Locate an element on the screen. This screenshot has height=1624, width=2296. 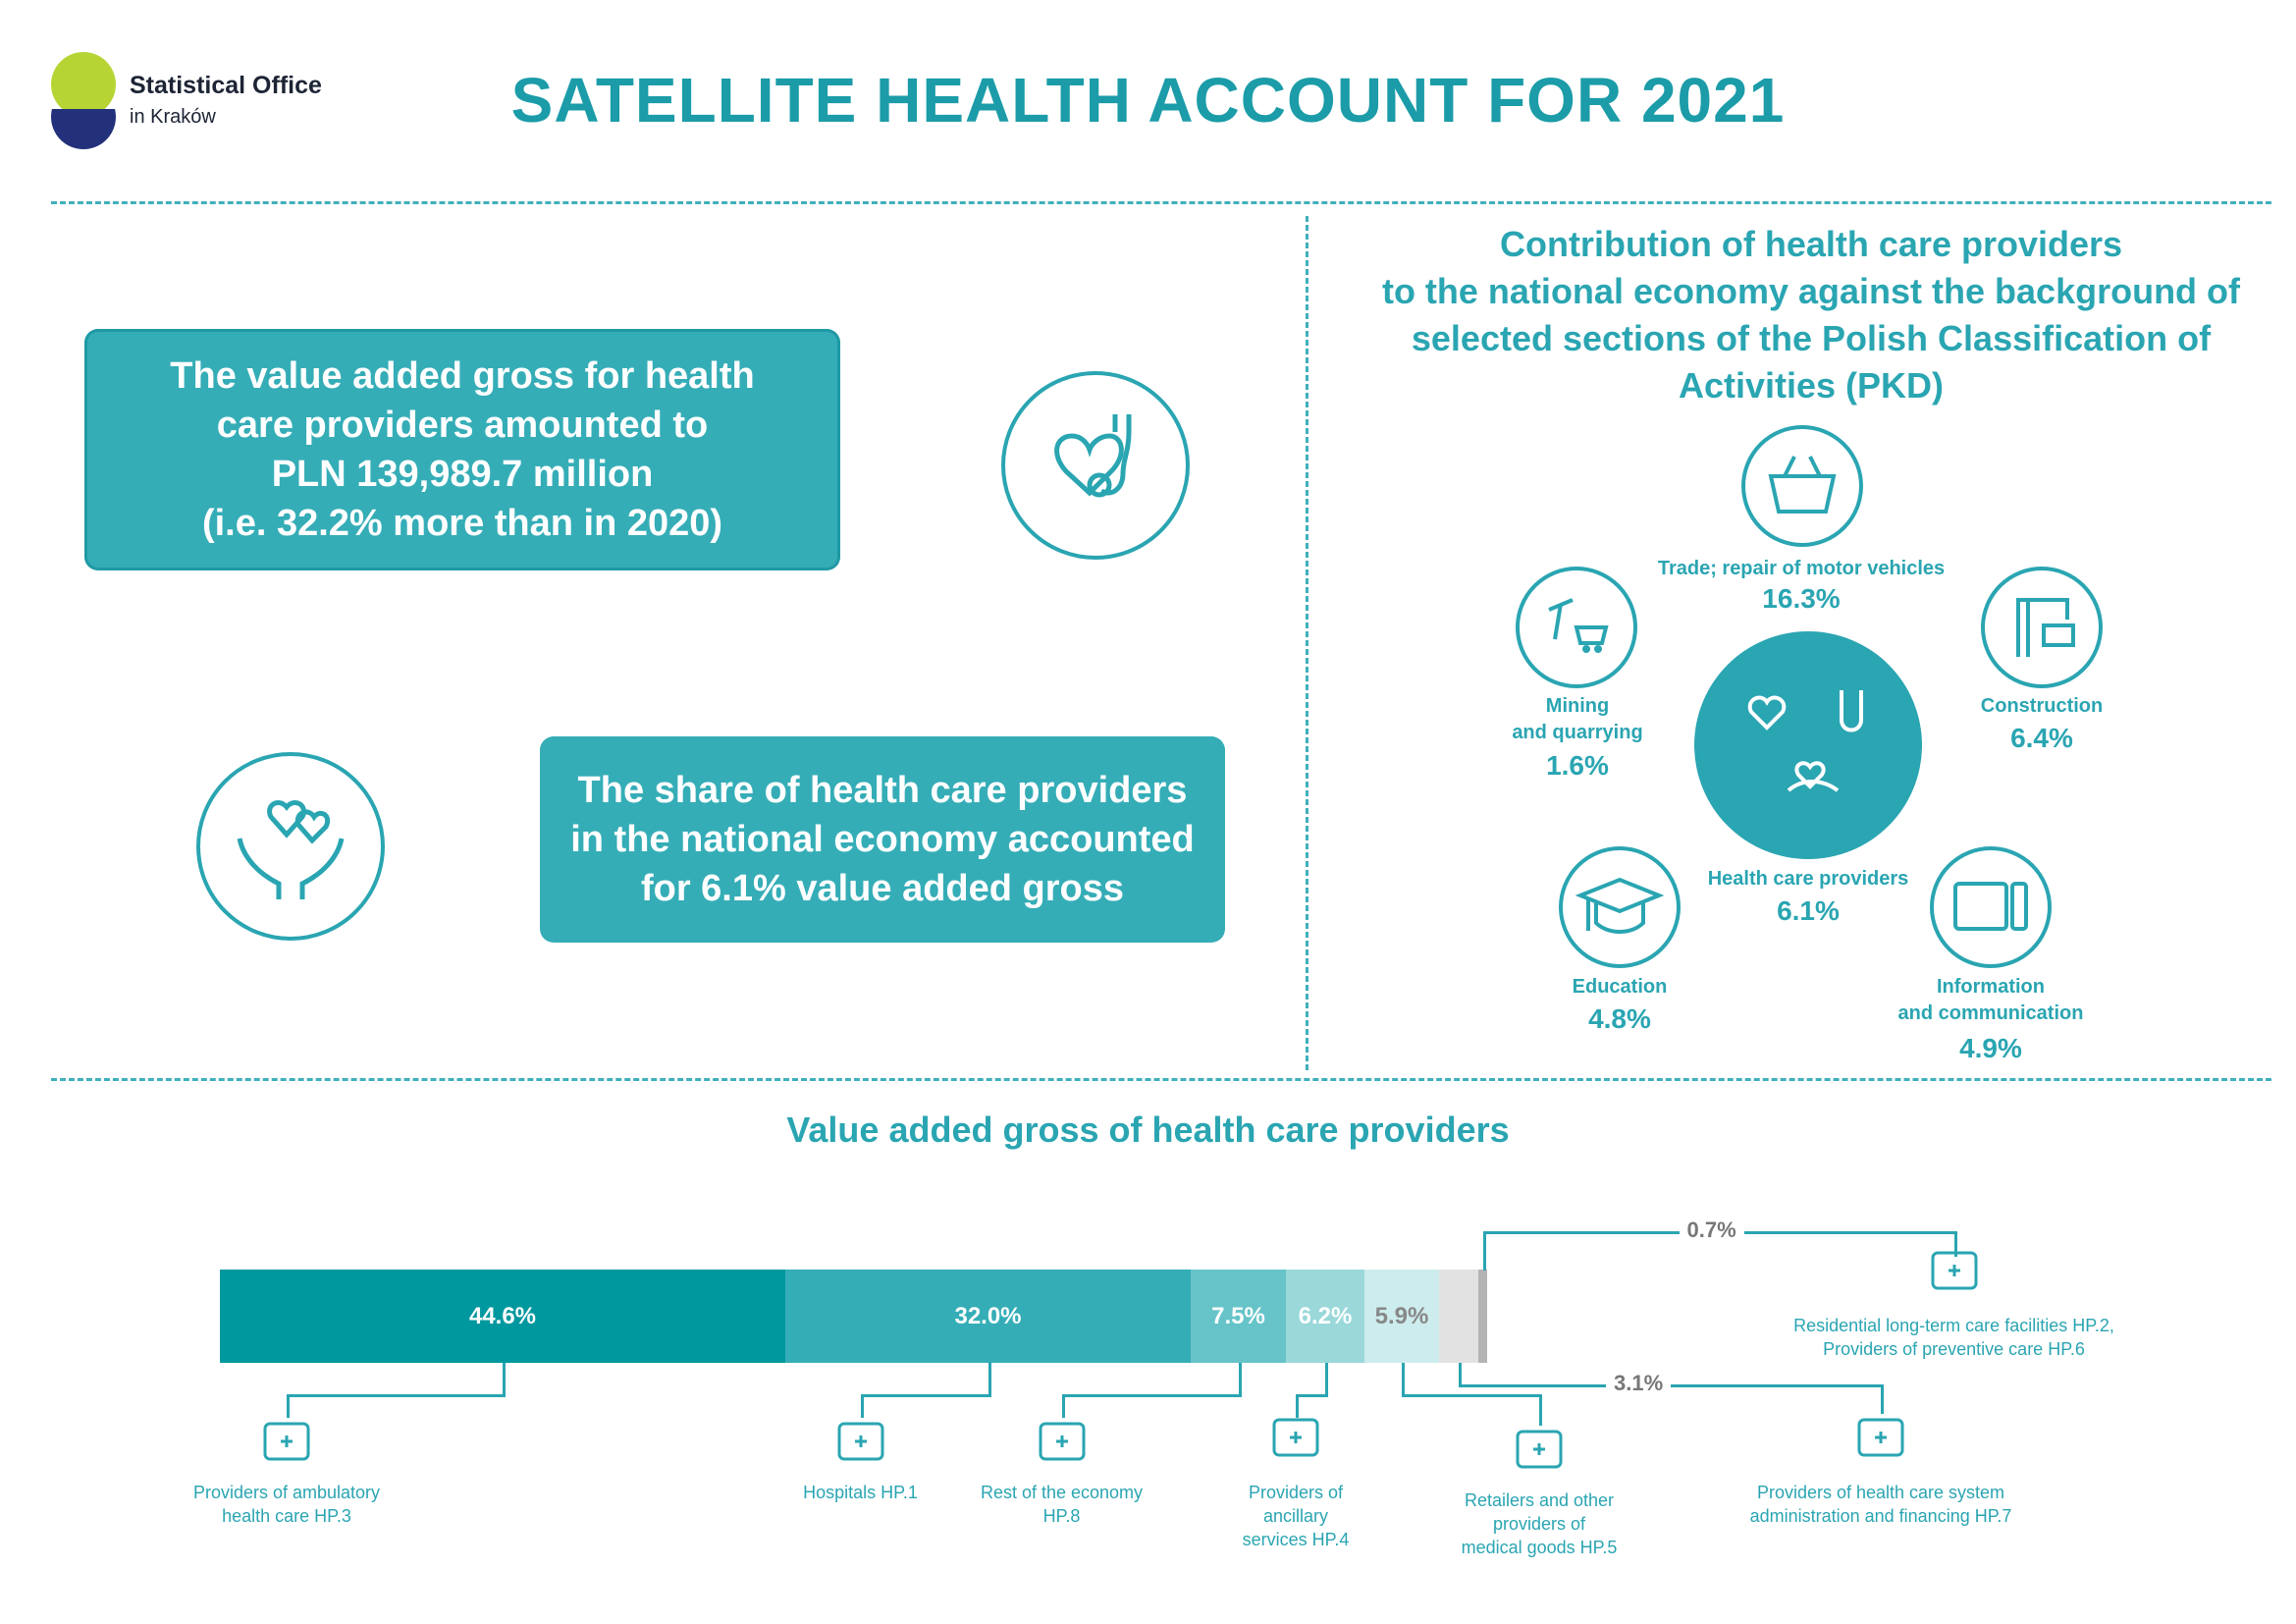
heart-hands-icon is located at coordinates (291, 846).